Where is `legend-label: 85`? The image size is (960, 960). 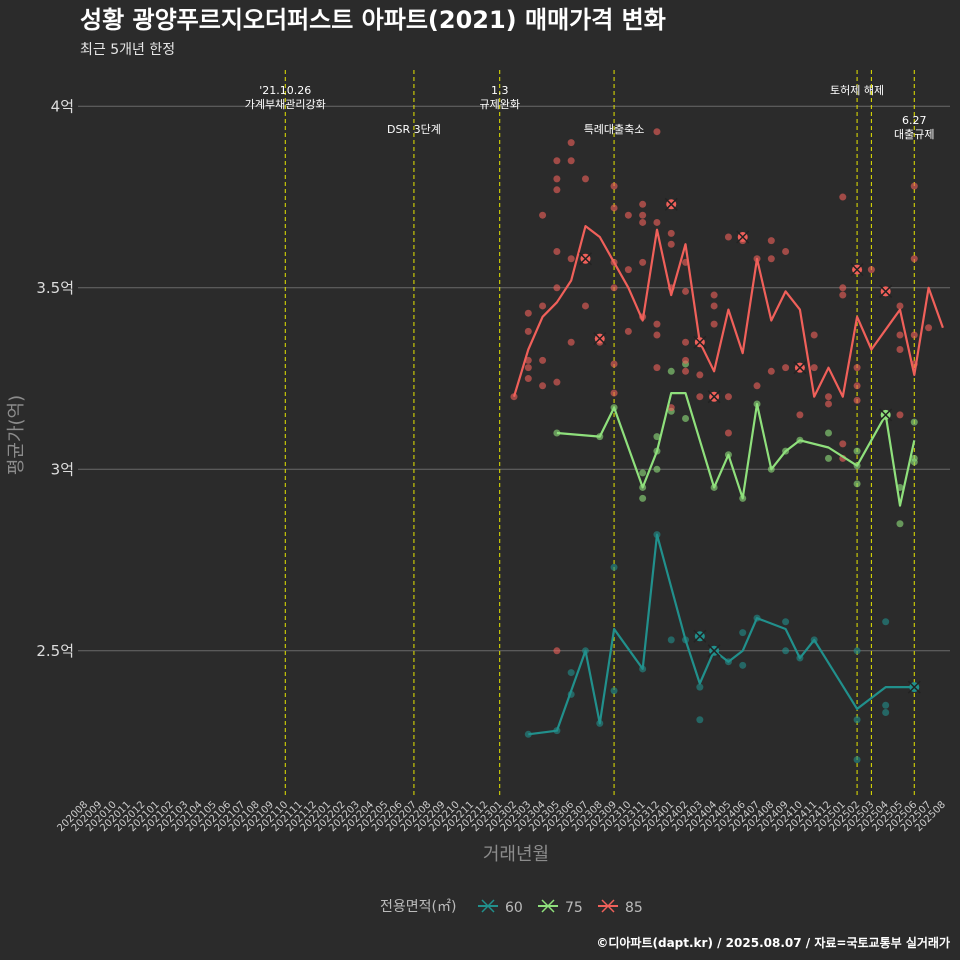
legend-label: 85 is located at coordinates (634, 908).